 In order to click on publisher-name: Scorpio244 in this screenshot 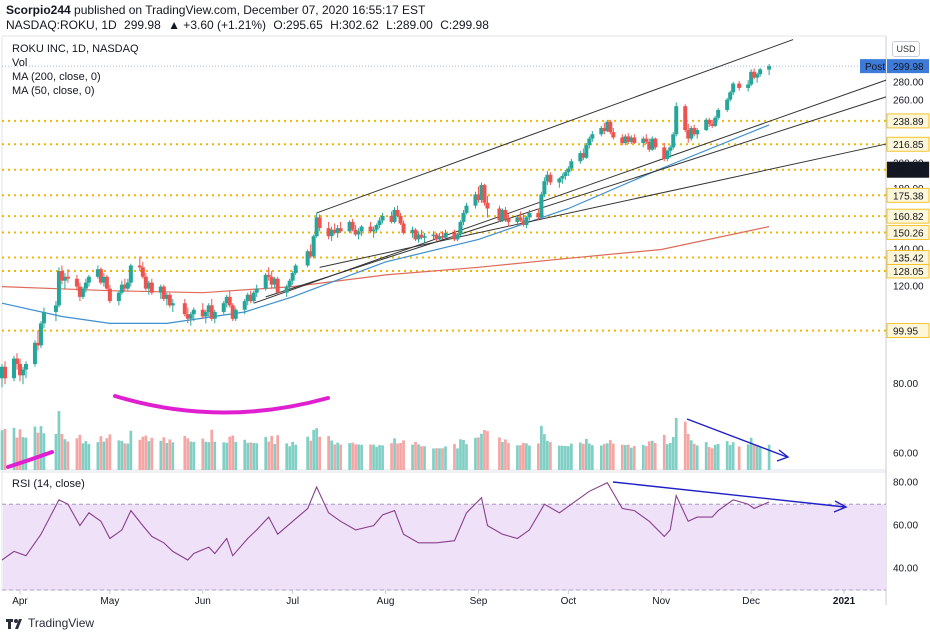, I will do `click(38, 10)`.